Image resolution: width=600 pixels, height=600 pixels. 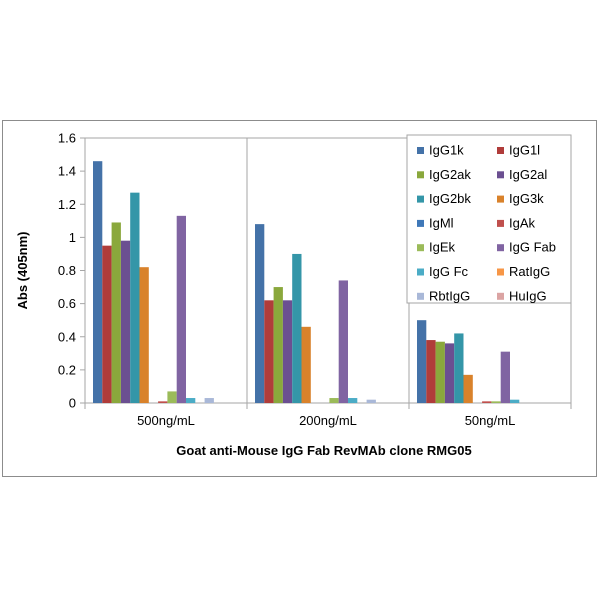 I want to click on x-tick-label: 200ng/mL, so click(x=328, y=420).